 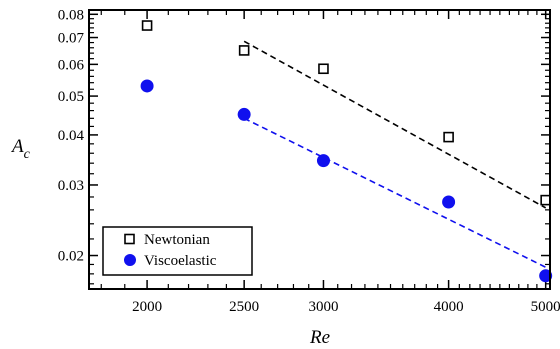 I want to click on legend-newtonian-label: Newtonian, so click(x=177, y=240).